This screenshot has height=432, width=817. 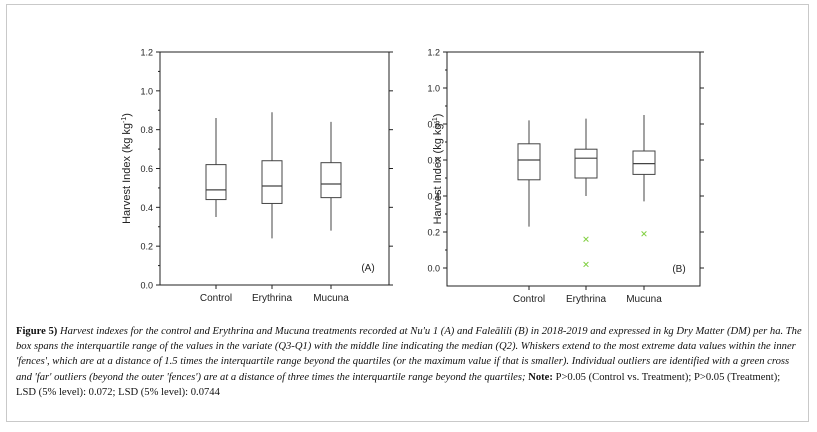 What do you see at coordinates (37, 331) in the screenshot?
I see `figure-label: Figure 5)` at bounding box center [37, 331].